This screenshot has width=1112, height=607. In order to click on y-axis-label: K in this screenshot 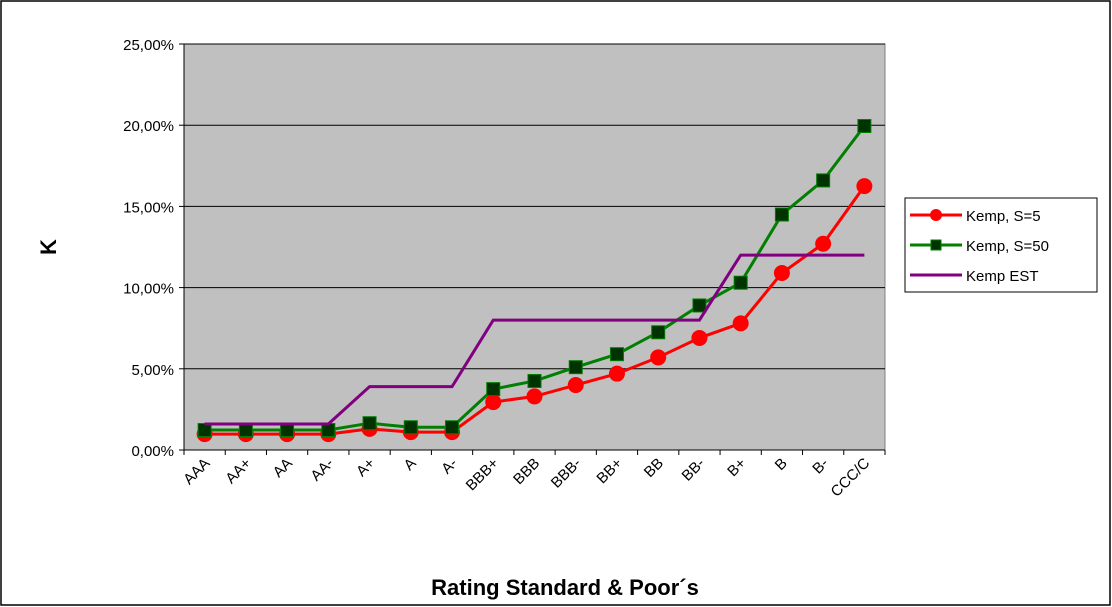, I will do `click(48, 247)`.